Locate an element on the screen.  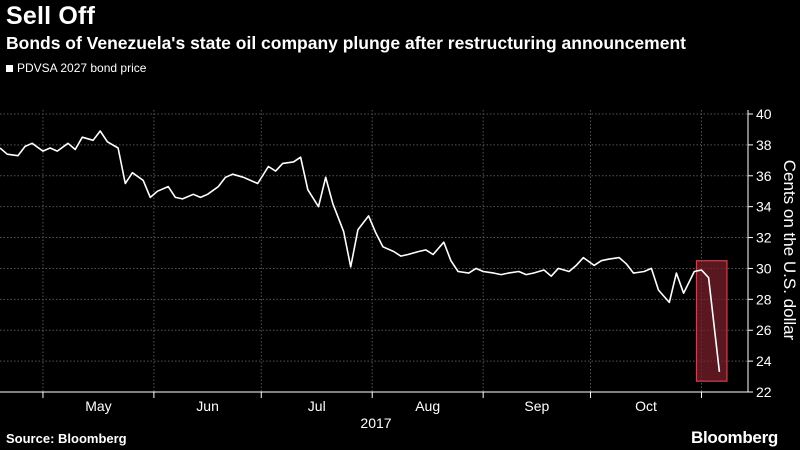
y-tick-label-34: 34 is located at coordinates (764, 207).